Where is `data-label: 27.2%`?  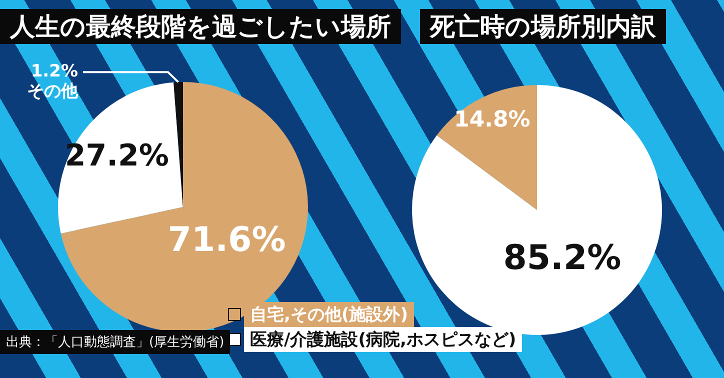 data-label: 27.2% is located at coordinates (116, 156).